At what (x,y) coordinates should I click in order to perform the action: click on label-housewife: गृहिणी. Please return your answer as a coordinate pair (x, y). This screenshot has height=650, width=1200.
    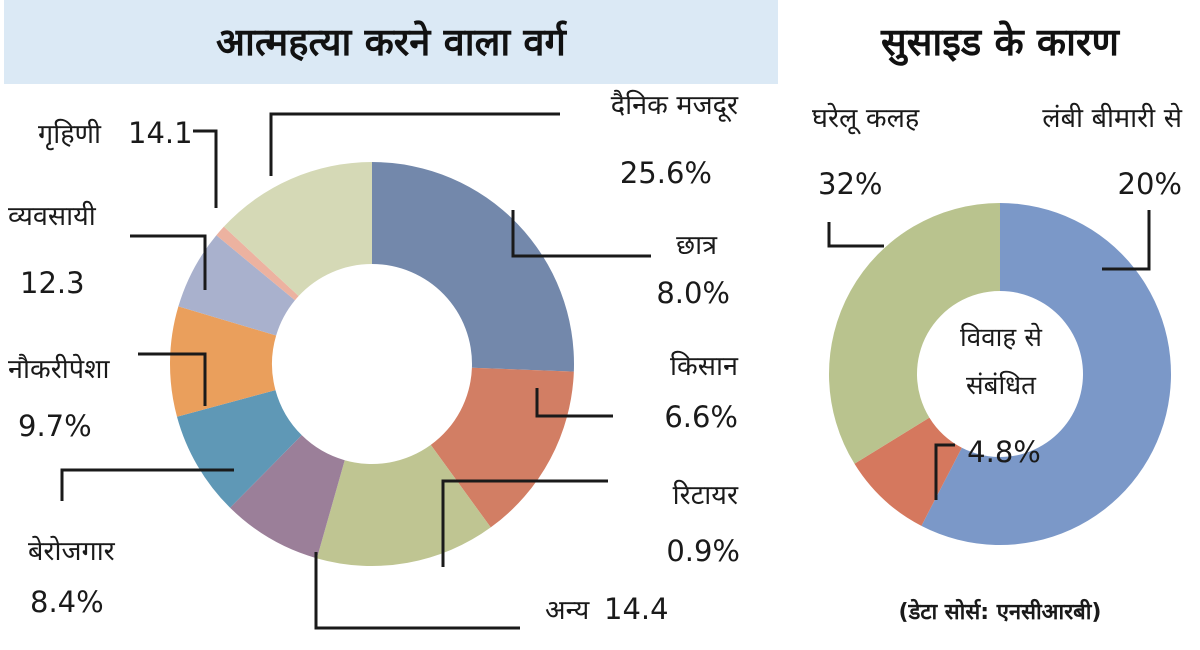
    Looking at the image, I should click on (70, 134).